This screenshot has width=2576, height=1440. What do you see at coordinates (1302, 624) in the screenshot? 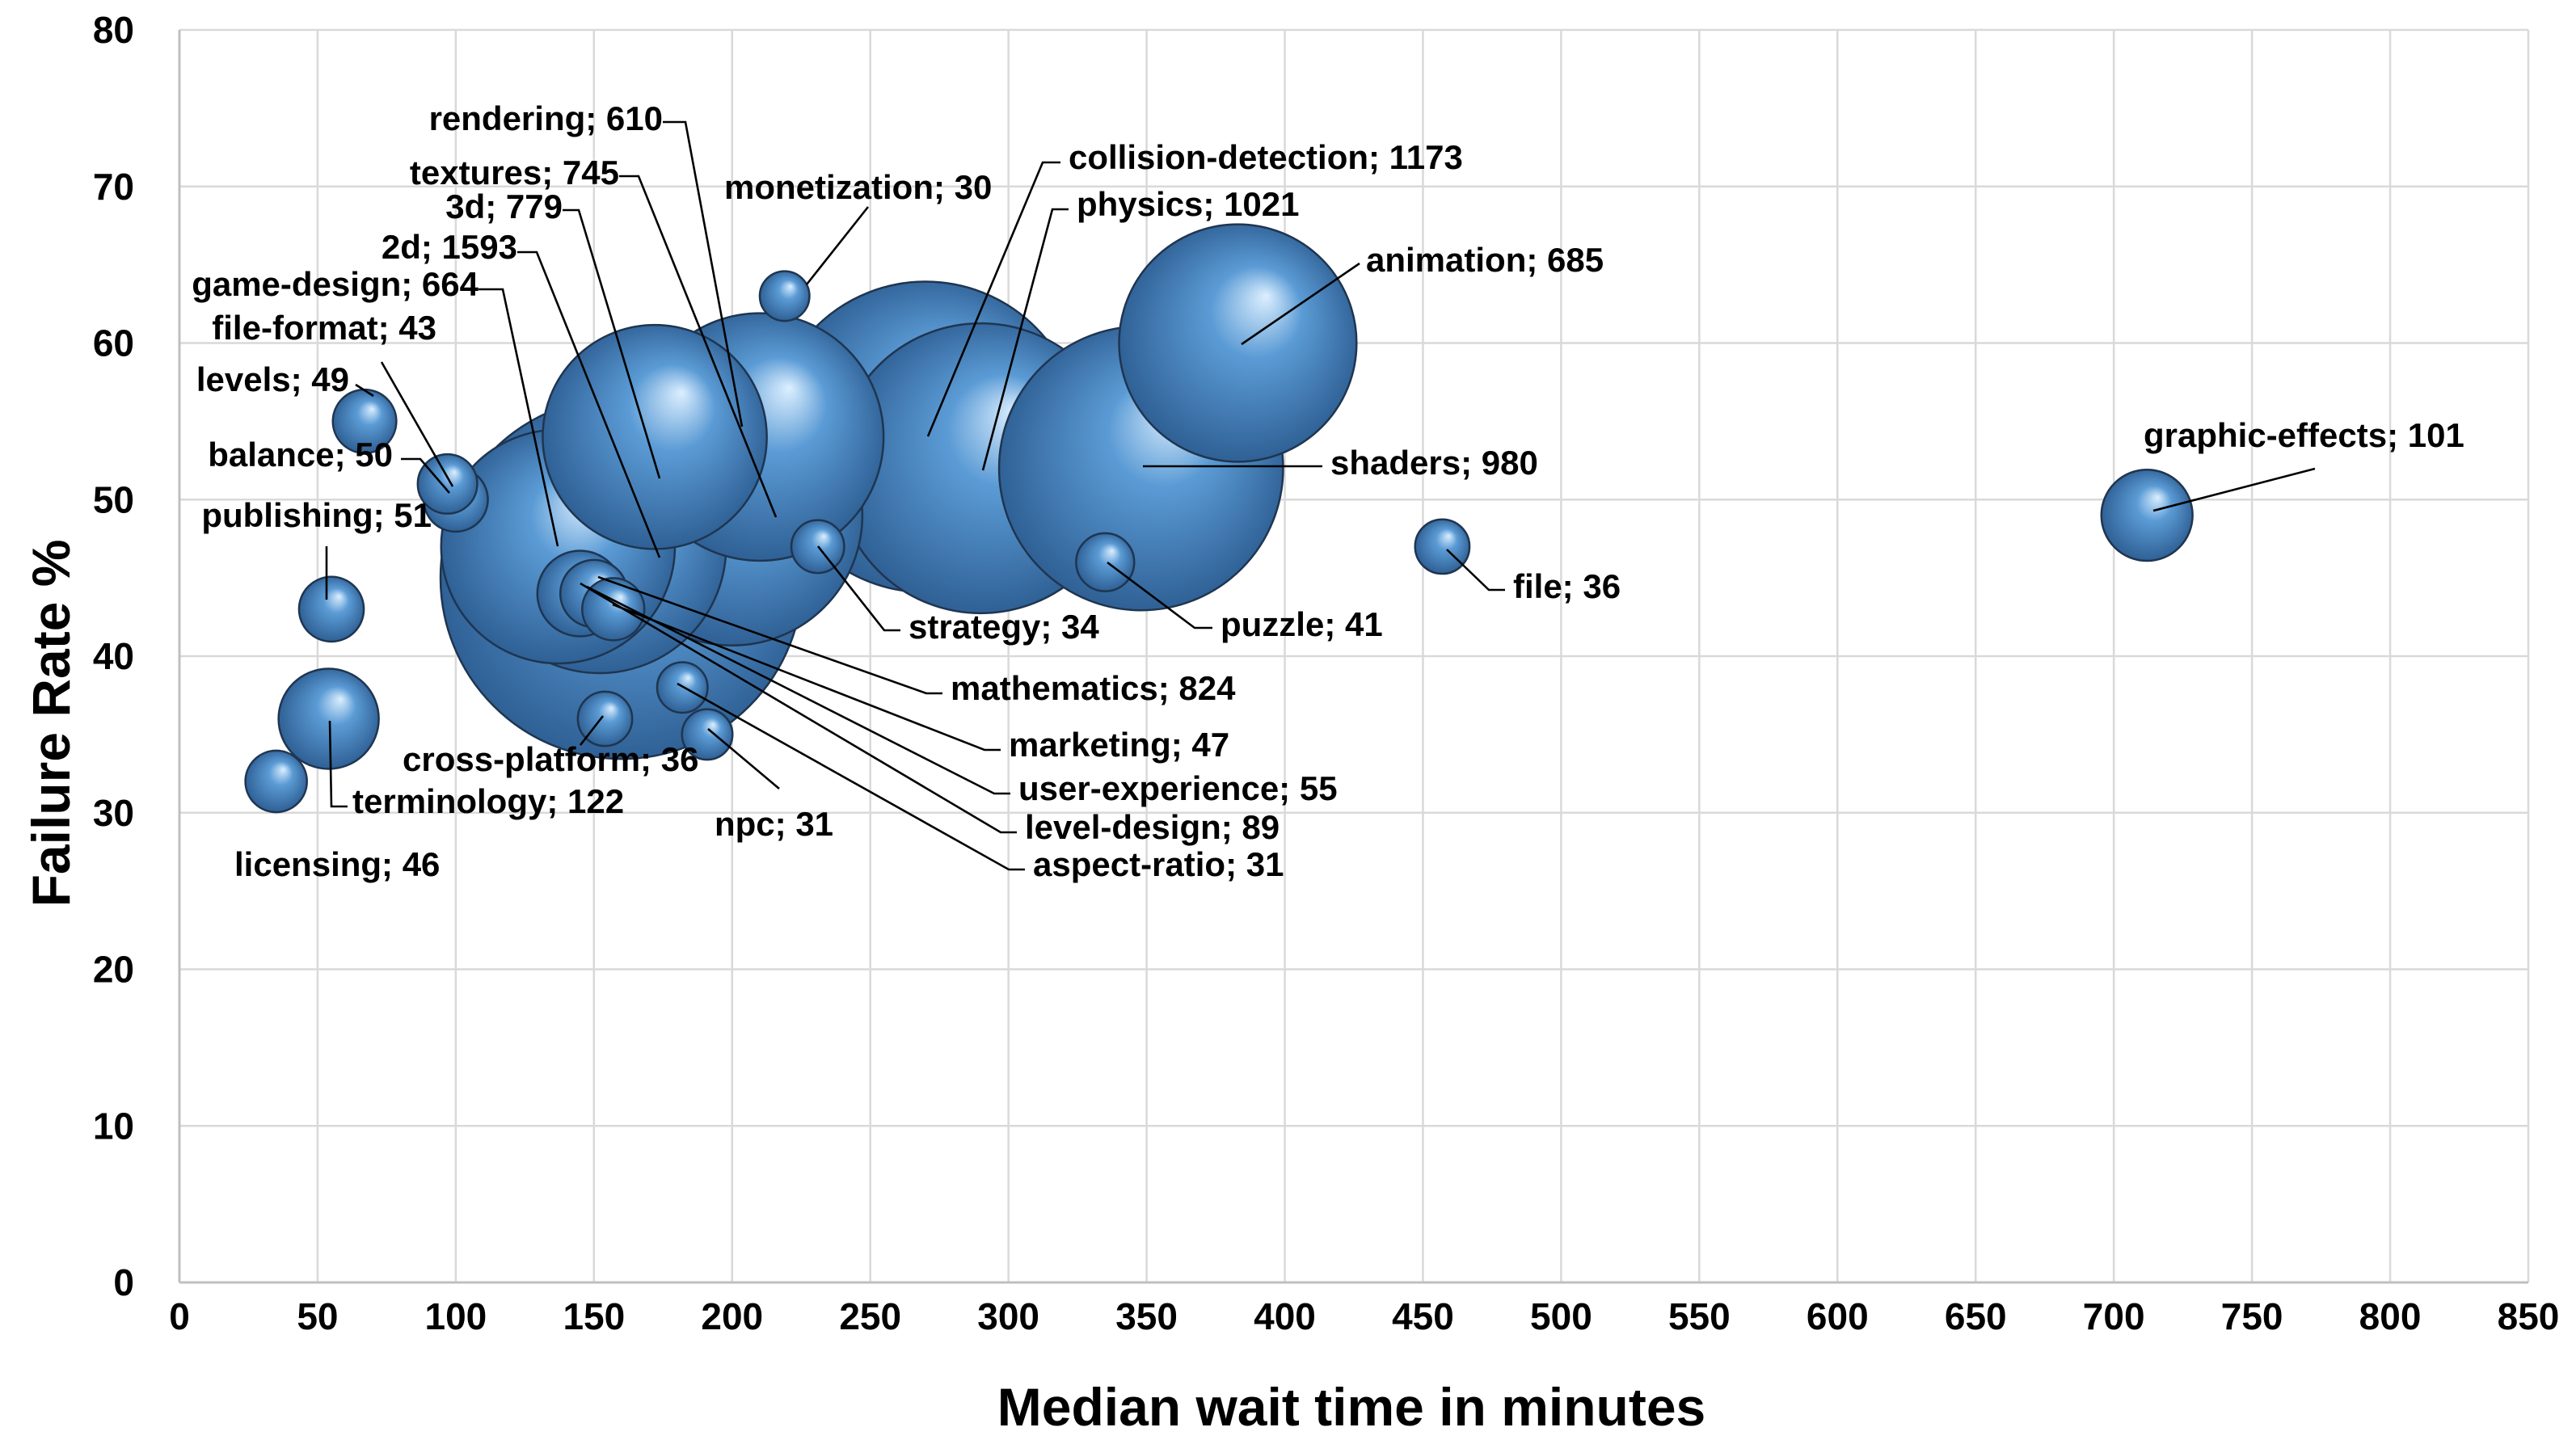
I see `data-label-puzzle: puzzle; 41` at bounding box center [1302, 624].